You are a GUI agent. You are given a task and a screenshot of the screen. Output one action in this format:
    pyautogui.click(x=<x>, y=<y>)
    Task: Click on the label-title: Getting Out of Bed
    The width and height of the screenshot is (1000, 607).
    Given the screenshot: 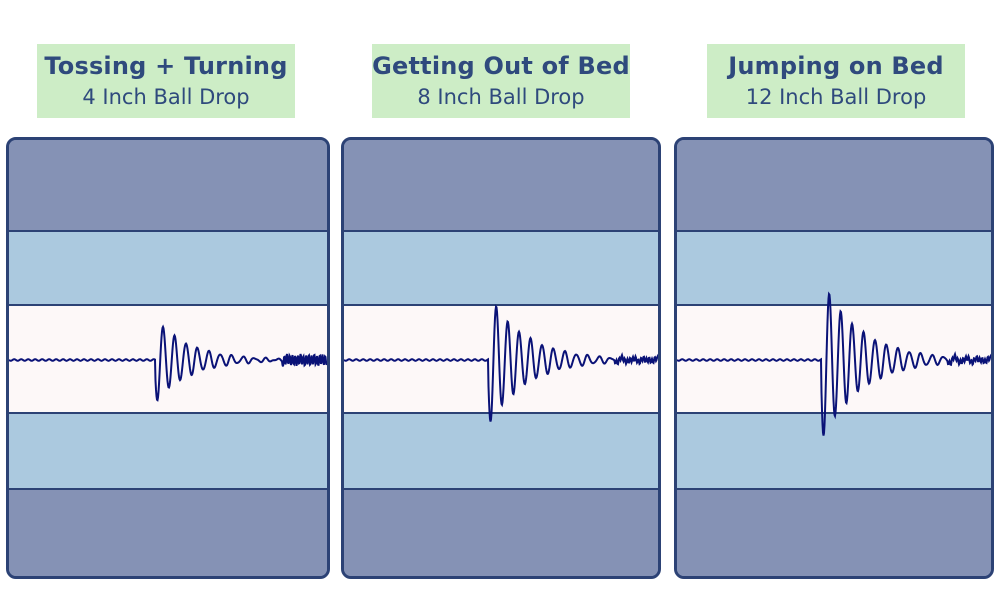 What is the action you would take?
    pyautogui.click(x=501, y=65)
    